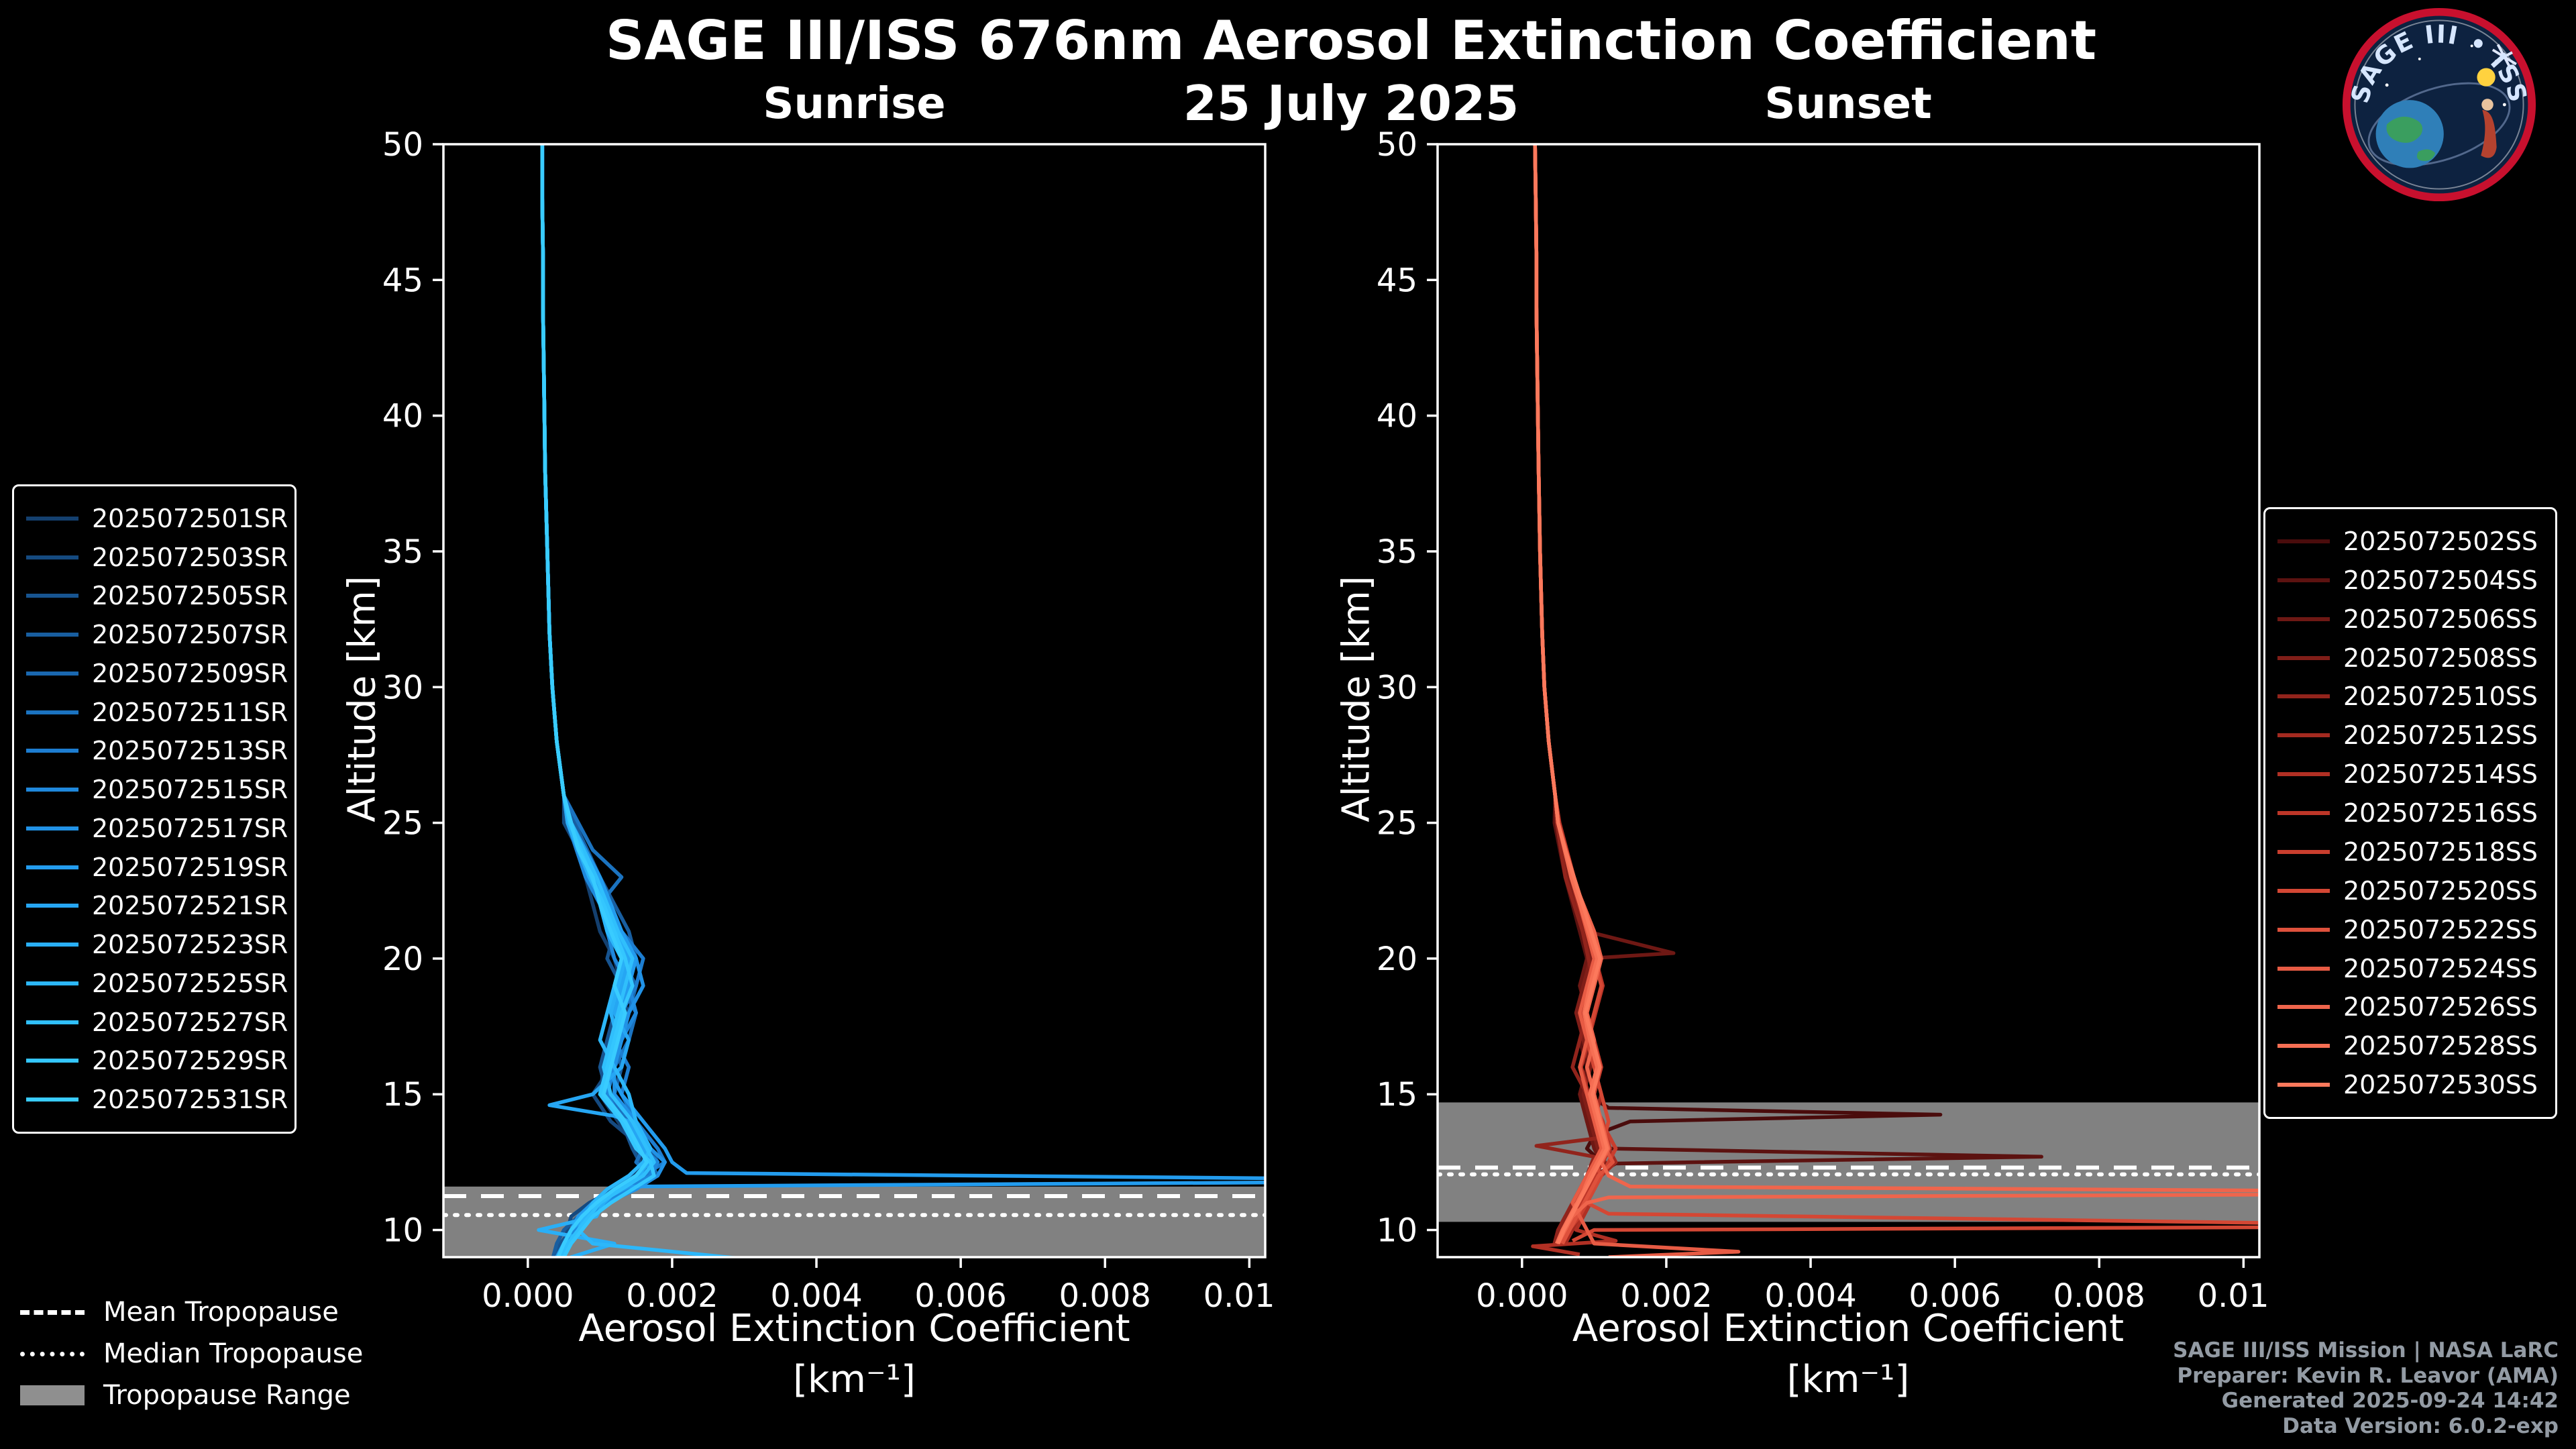 Image resolution: width=2576 pixels, height=1449 pixels. I want to click on legend-item: 2025072523SR, so click(157, 944).